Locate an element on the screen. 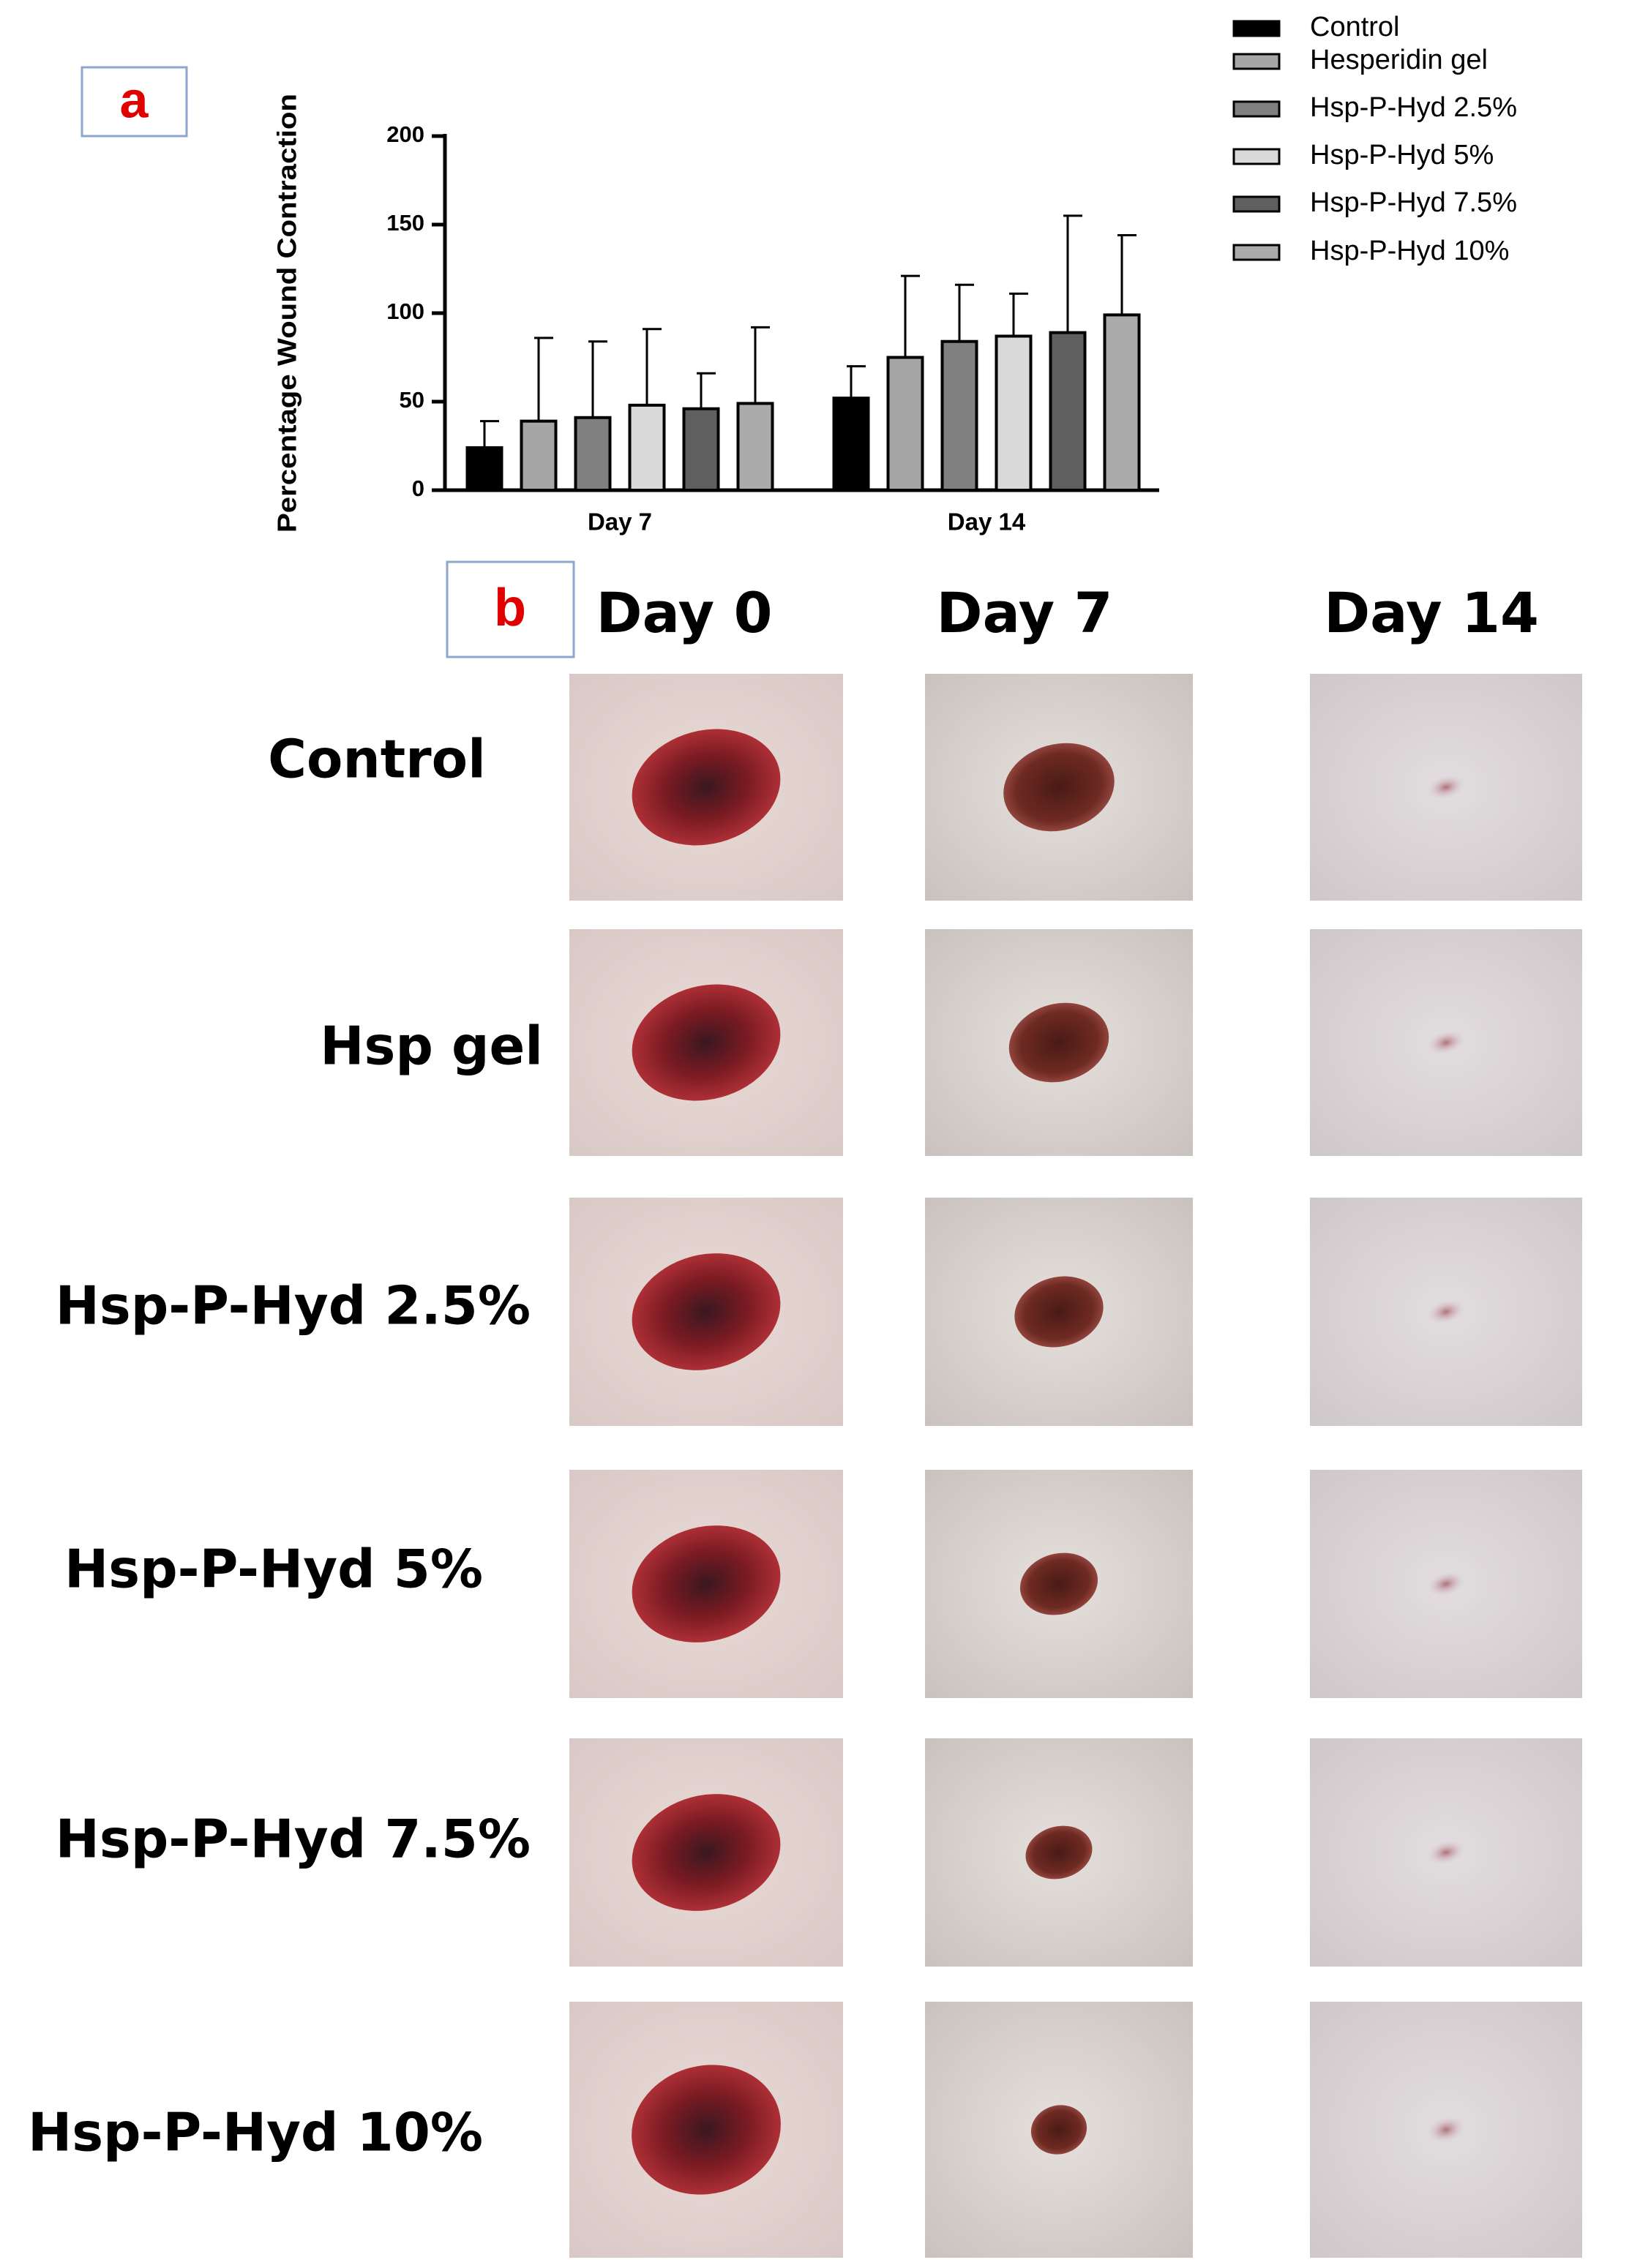 The width and height of the screenshot is (1629, 2268). x-tick-label: Day 7 is located at coordinates (620, 522).